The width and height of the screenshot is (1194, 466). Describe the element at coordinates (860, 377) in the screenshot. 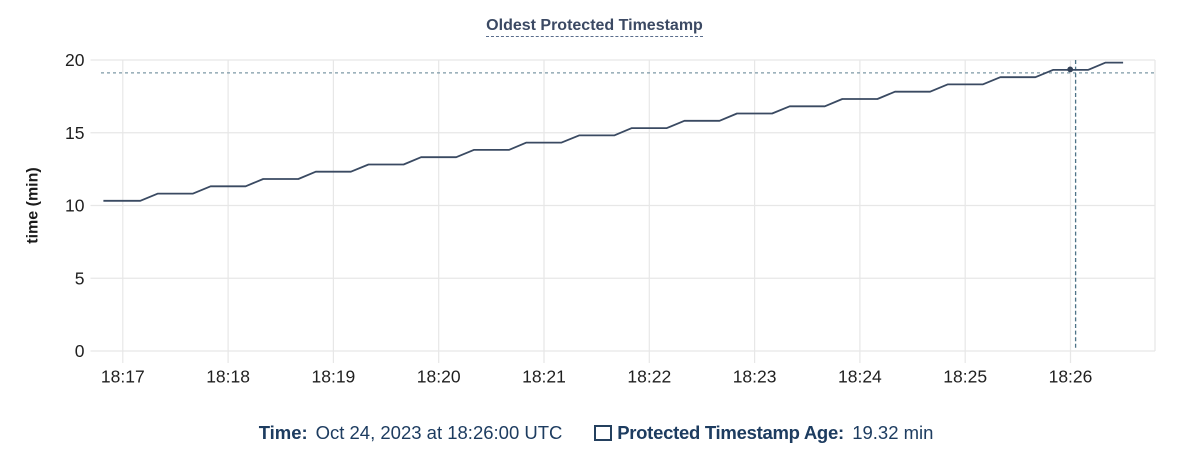

I see `svg-text: 18:24` at that location.